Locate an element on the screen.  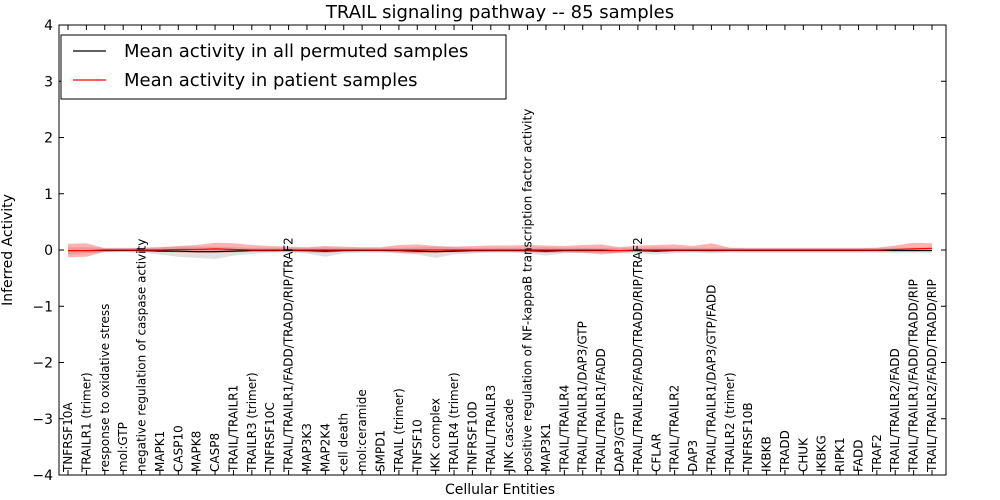
x-tick-label: TNFSF10 is located at coordinates (417, 446).